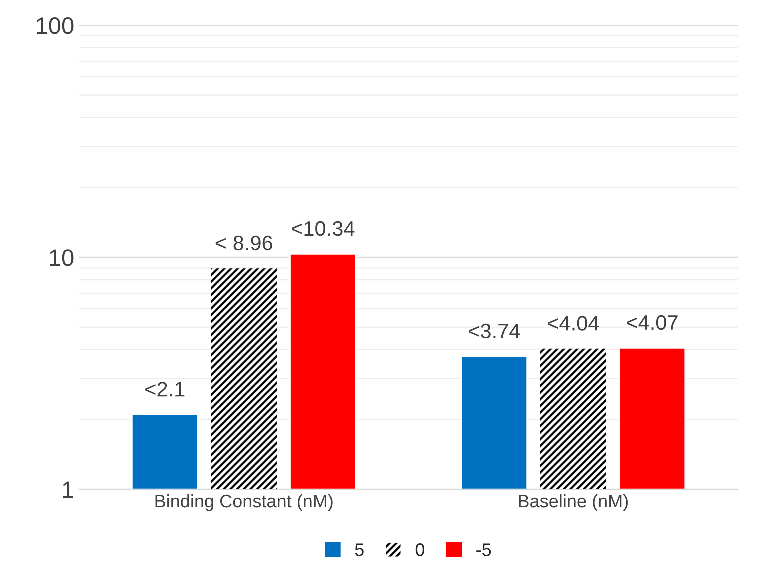 The height and width of the screenshot is (566, 757). I want to click on y-tick-label: 100, so click(55, 26).